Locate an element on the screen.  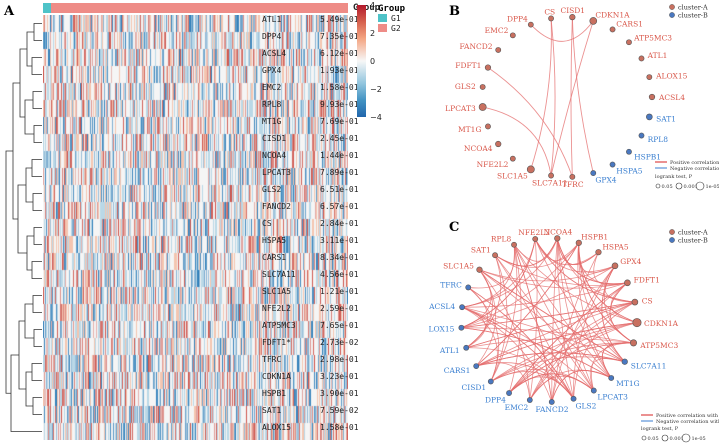
group-g1-segment is located at coordinates (47, 8).